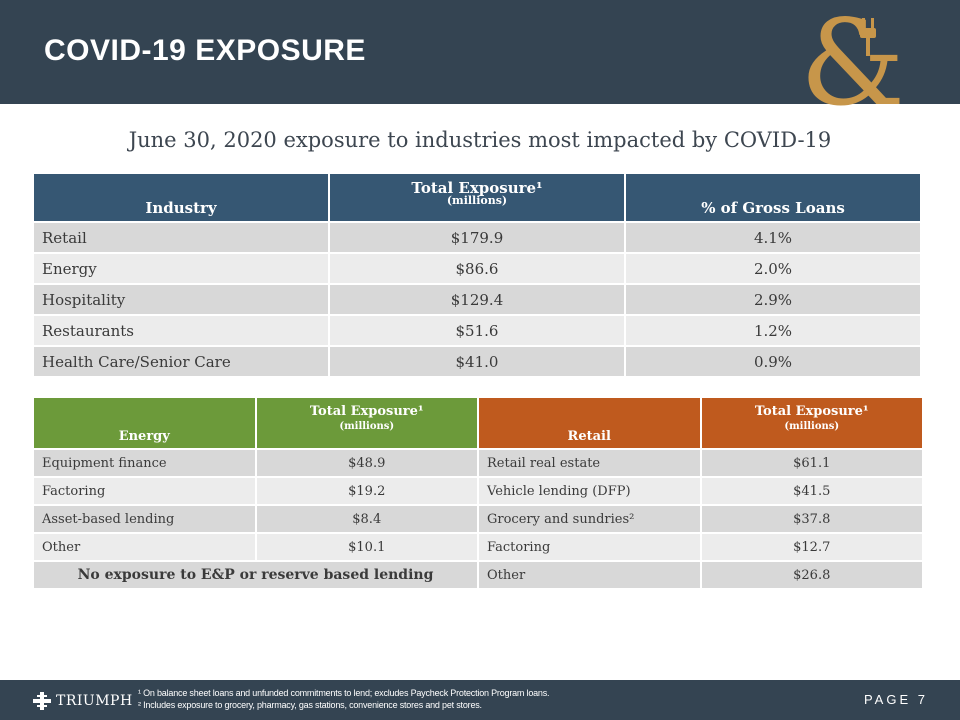 The image size is (960, 720). Describe the element at coordinates (144, 491) in the screenshot. I see `energy-category-cell: Factoring` at that location.